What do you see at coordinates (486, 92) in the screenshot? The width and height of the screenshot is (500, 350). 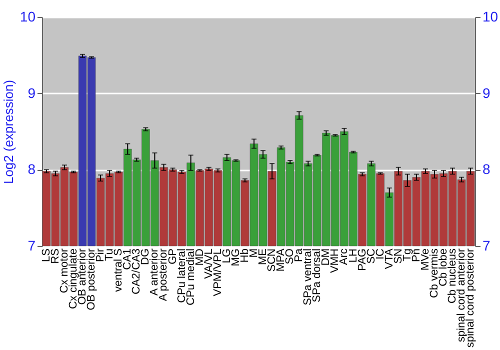 I see `y2-tick-label: 9` at bounding box center [486, 92].